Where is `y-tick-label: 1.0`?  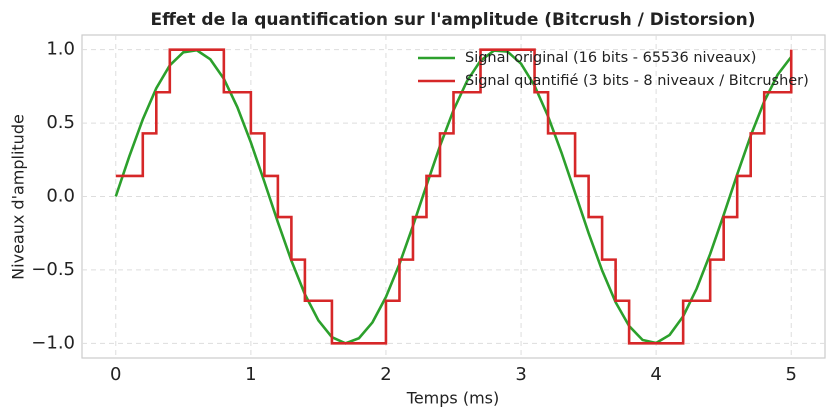 y-tick-label: 1.0 is located at coordinates (60, 49).